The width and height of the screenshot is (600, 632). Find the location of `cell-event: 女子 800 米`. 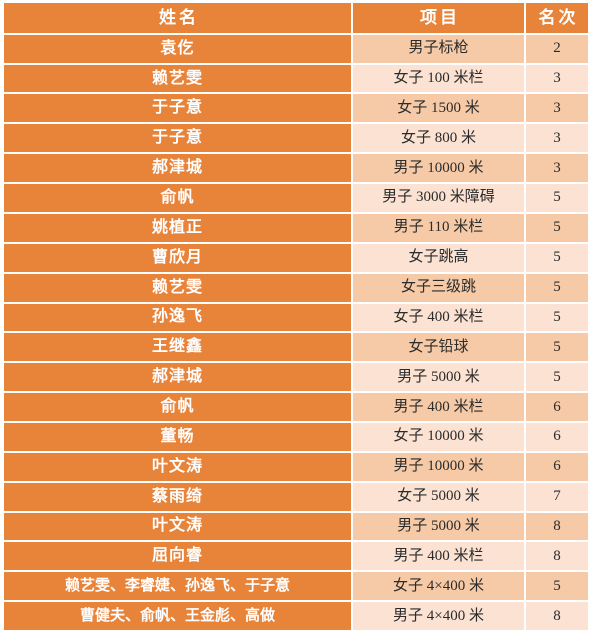

cell-event: 女子 800 米 is located at coordinates (438, 138).